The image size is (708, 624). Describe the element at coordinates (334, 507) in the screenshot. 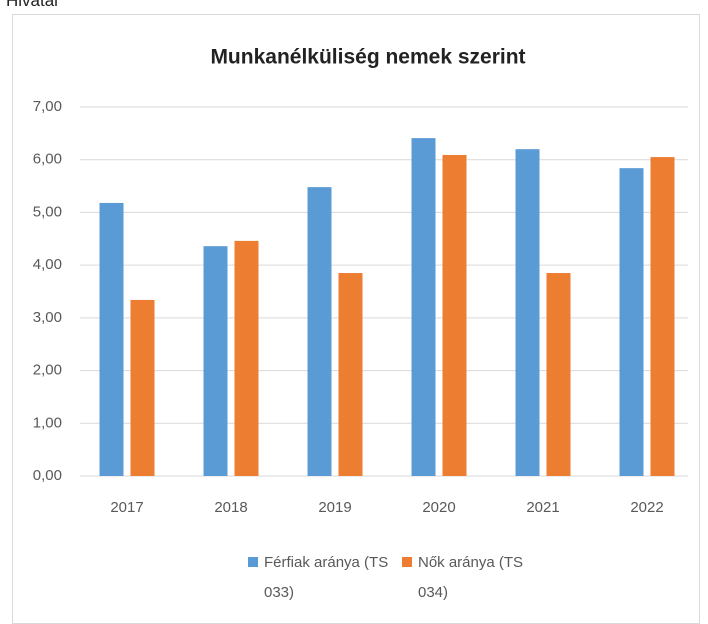

I see `x-tick-label: 2019` at that location.